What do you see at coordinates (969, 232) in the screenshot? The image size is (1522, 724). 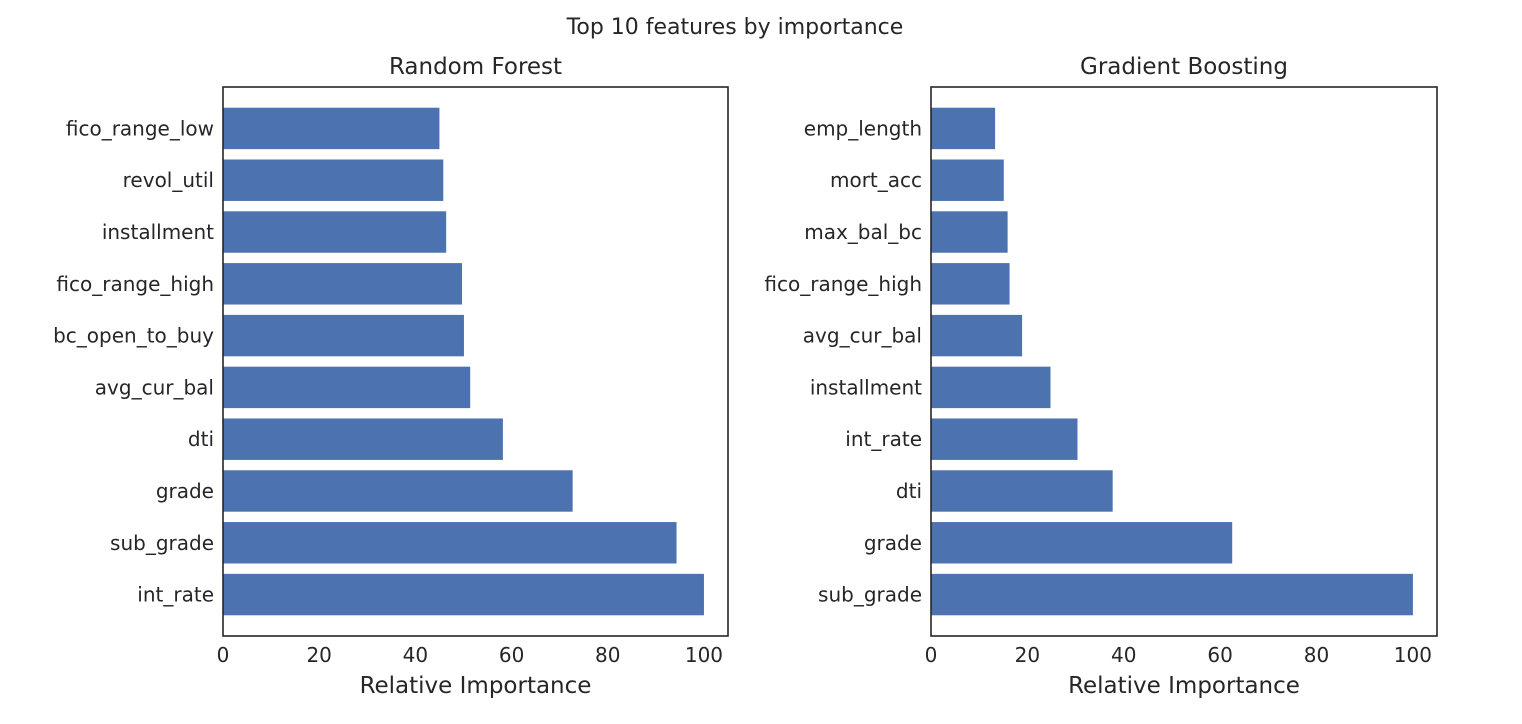 I see `bar-max_bal_bc` at bounding box center [969, 232].